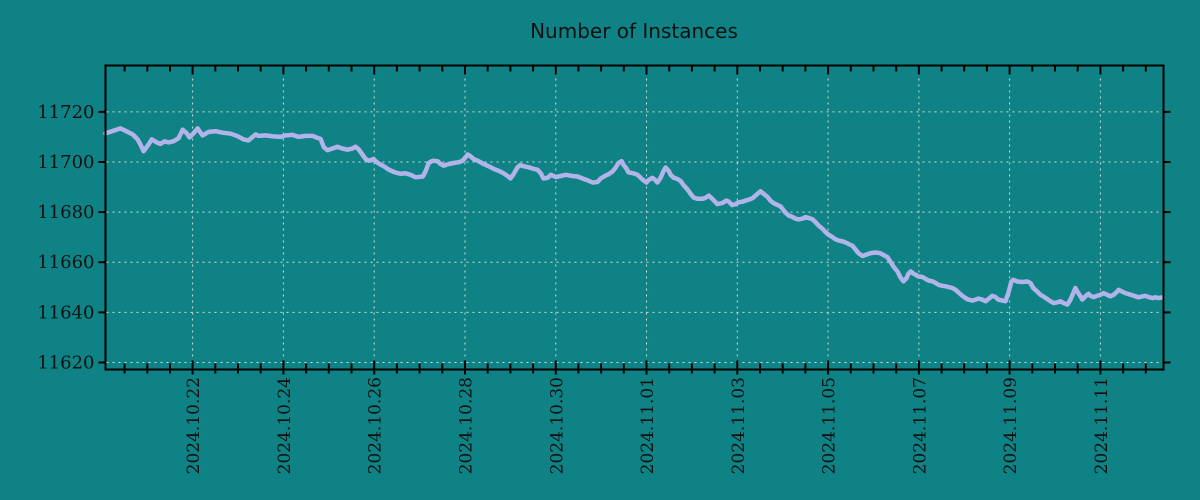  What do you see at coordinates (648, 425) in the screenshot?
I see `x-tick-label: 2024.11.01` at bounding box center [648, 425].